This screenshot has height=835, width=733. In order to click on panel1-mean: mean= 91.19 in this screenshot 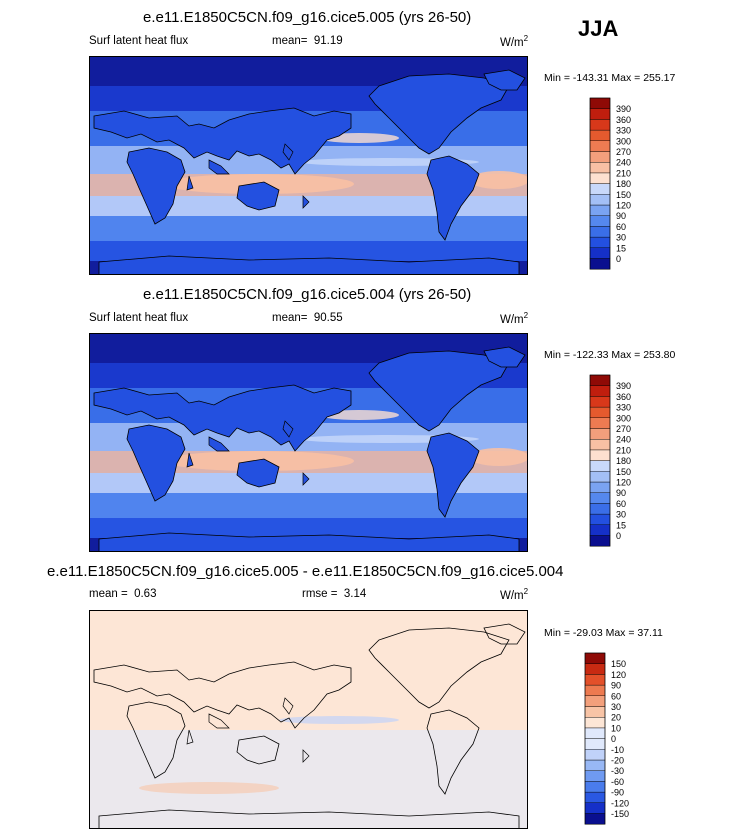, I will do `click(307, 41)`.